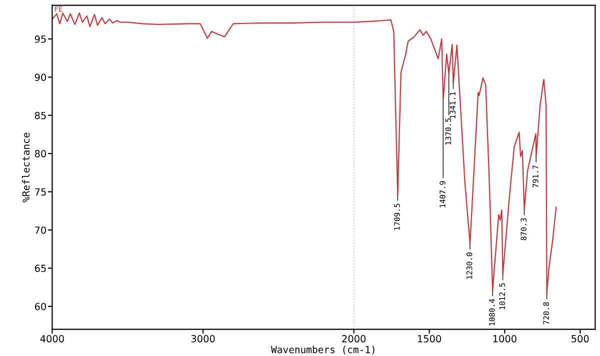 The width and height of the screenshot is (600, 356). I want to click on x-tick-label: 500, so click(580, 338).